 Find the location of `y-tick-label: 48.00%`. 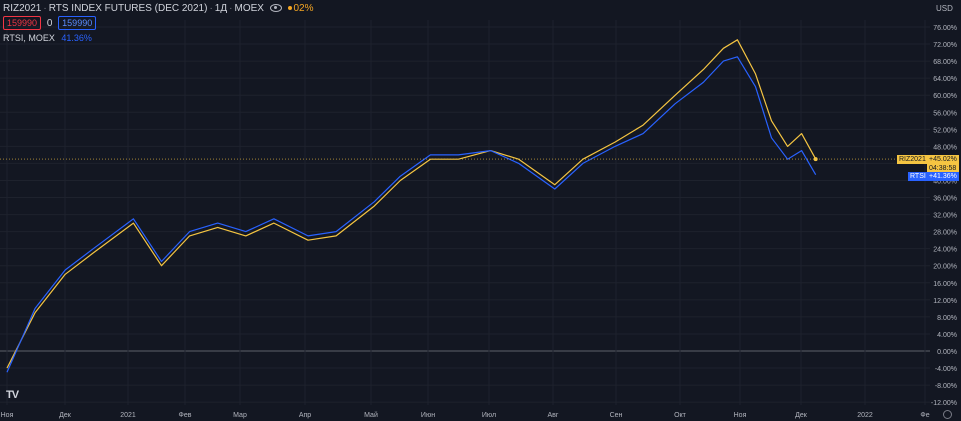

y-tick-label: 48.00% is located at coordinates (945, 147).